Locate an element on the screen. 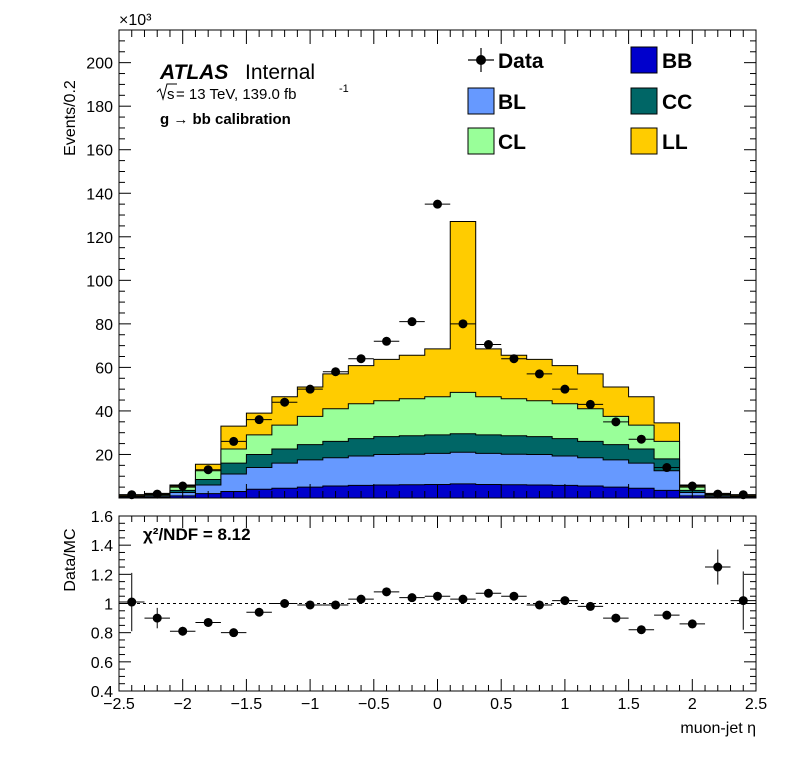  legend-label-ll: LL is located at coordinates (675, 142).